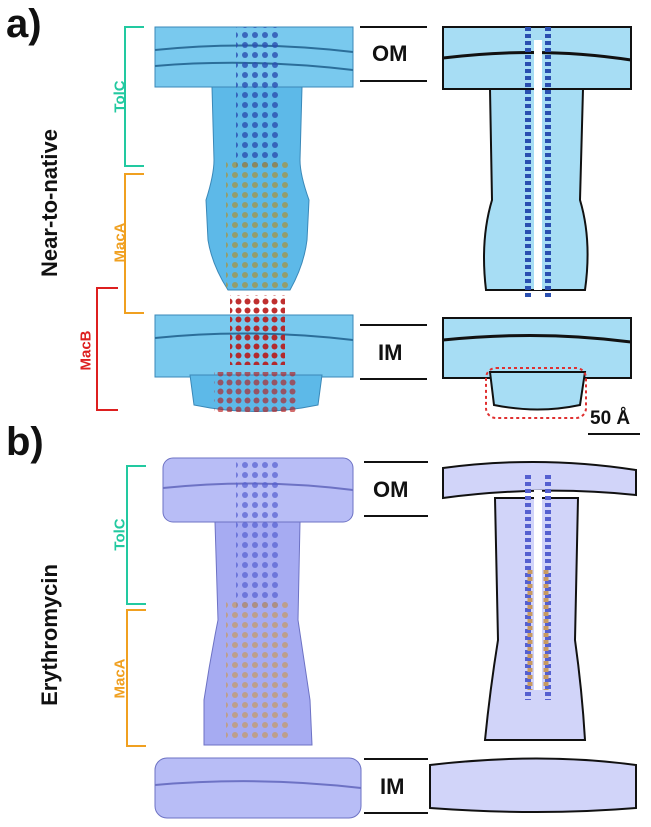  I want to click on panel-a-letter: a), so click(24, 24).